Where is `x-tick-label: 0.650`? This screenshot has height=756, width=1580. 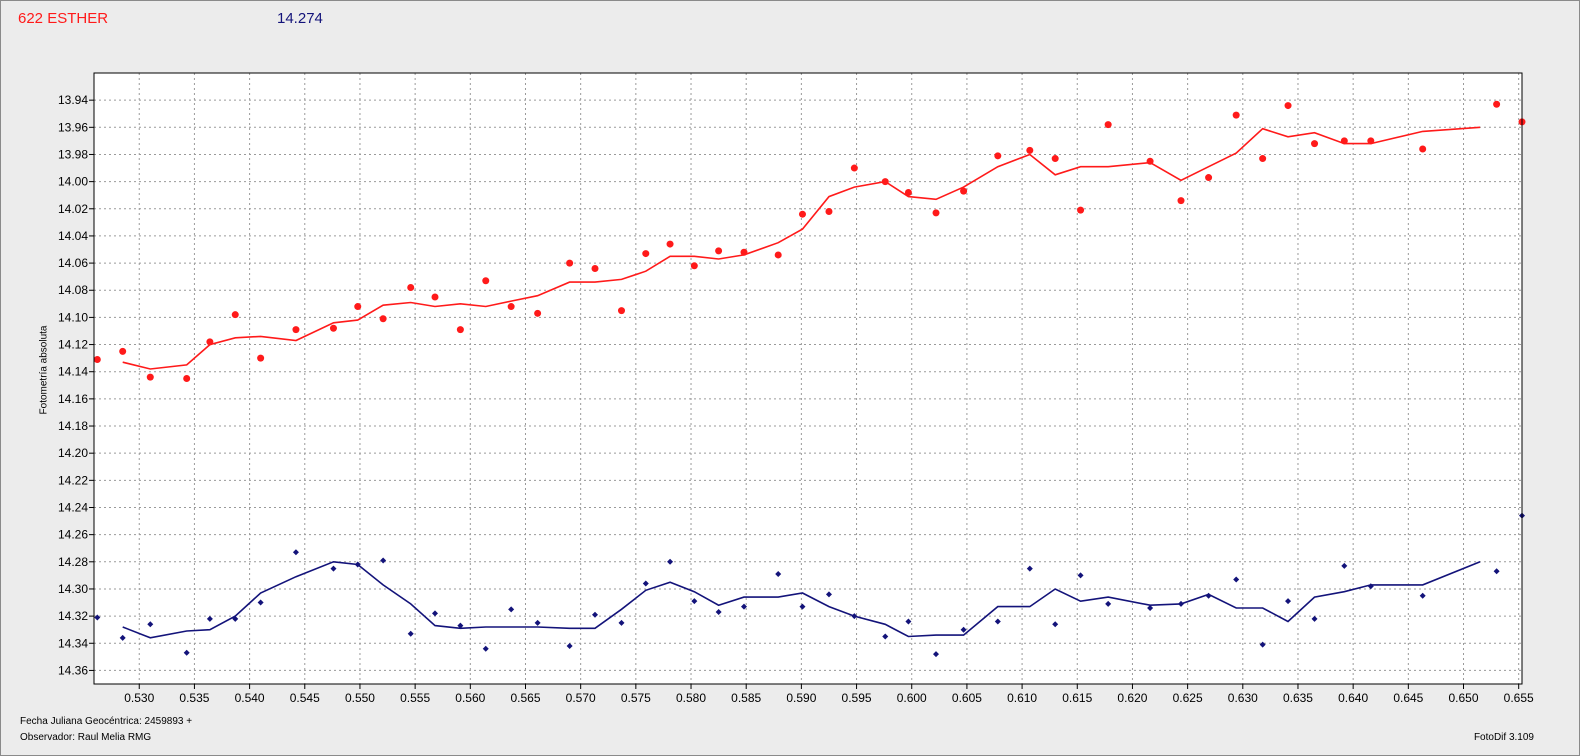
x-tick-label: 0.650 is located at coordinates (1463, 698).